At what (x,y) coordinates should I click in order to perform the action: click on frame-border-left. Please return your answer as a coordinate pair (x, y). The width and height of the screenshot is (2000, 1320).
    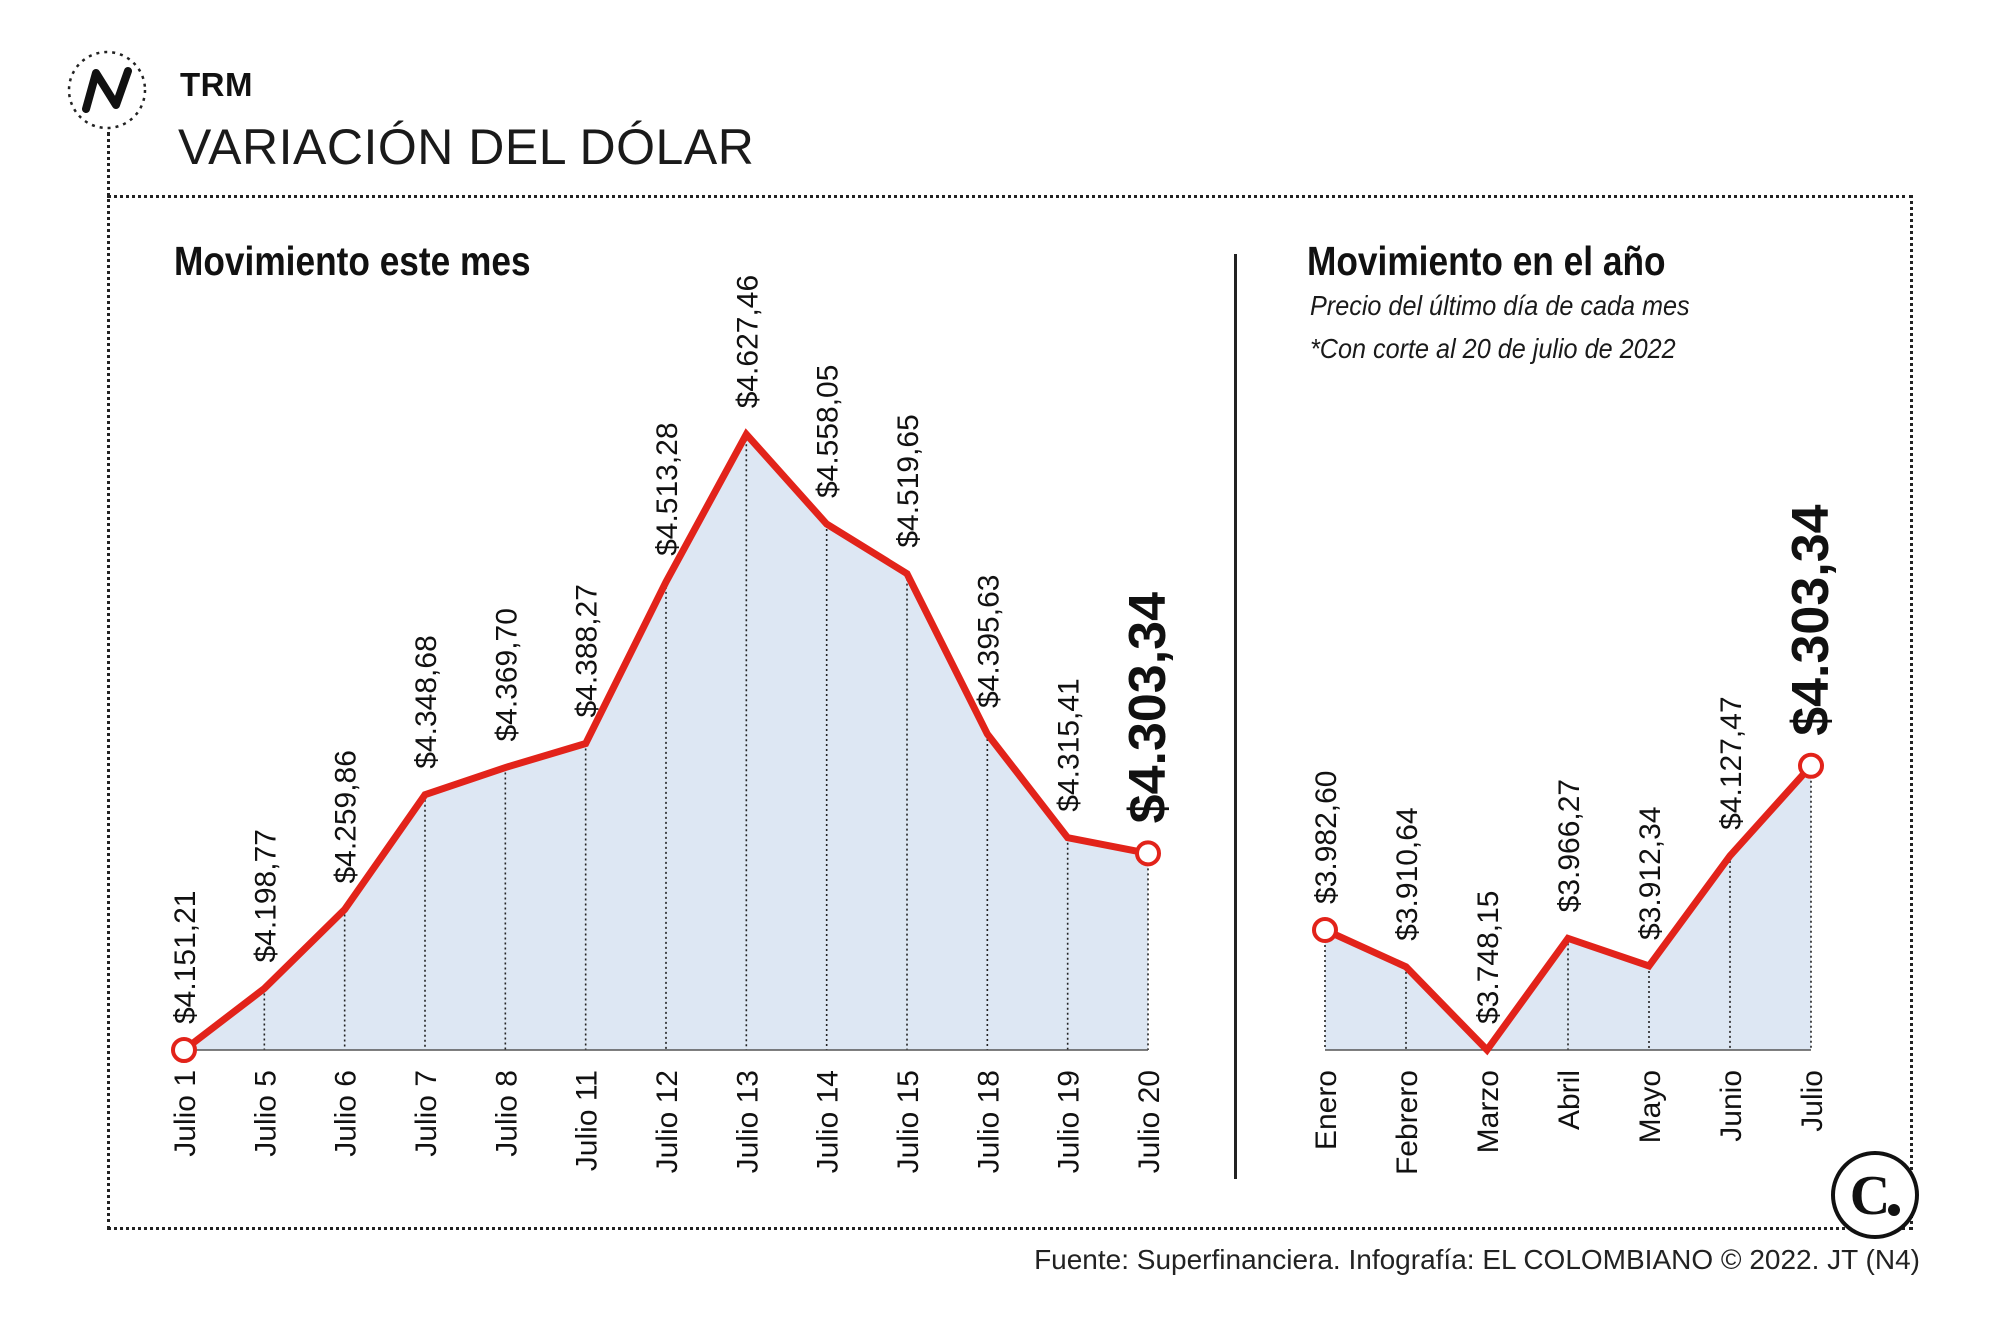
    Looking at the image, I should click on (108, 681).